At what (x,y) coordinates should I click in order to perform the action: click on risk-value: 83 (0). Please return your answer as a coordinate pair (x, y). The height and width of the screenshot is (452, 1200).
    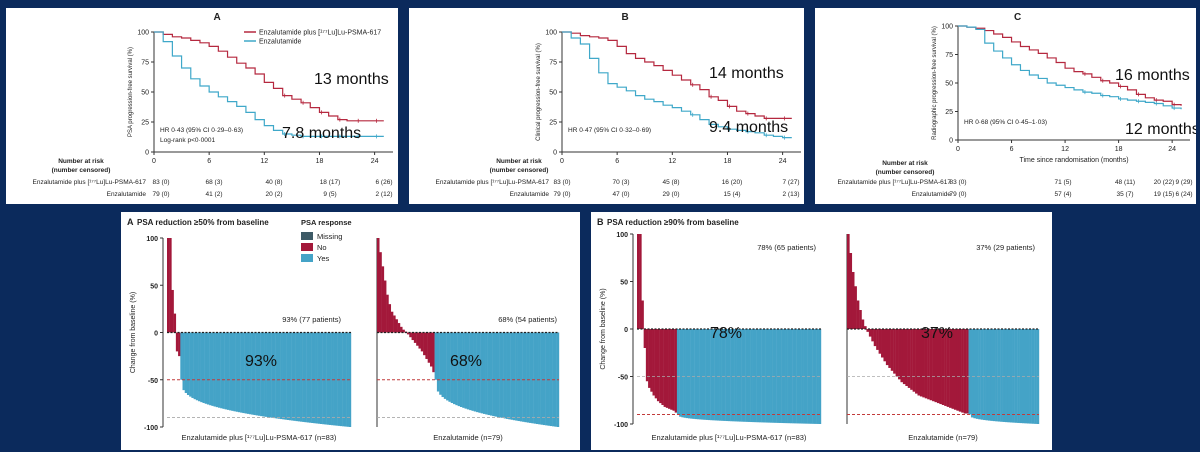
    Looking at the image, I should click on (161, 182).